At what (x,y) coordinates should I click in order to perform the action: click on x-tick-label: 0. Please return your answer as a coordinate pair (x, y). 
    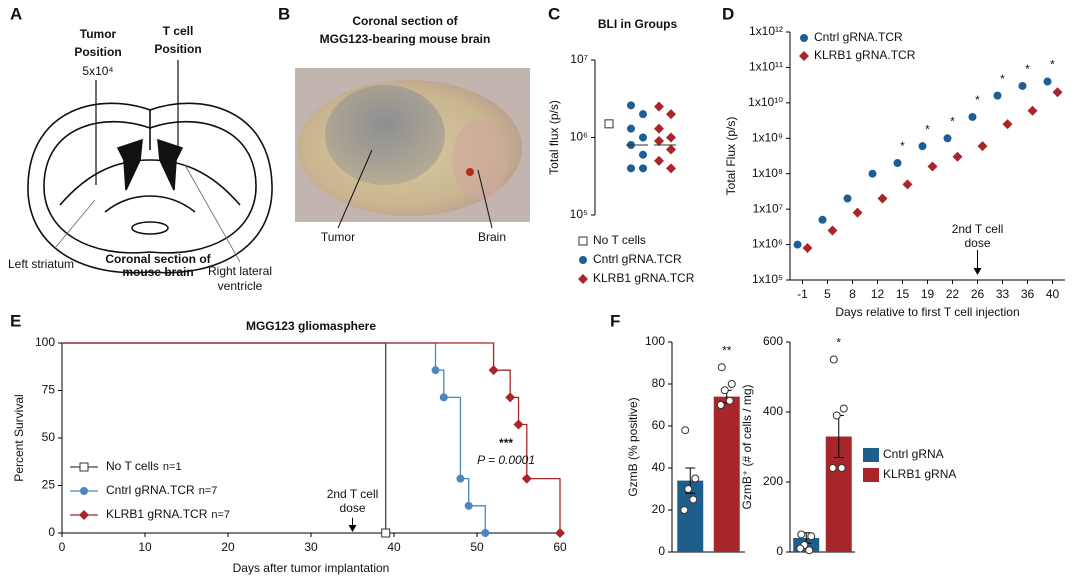
    Looking at the image, I should click on (62, 547).